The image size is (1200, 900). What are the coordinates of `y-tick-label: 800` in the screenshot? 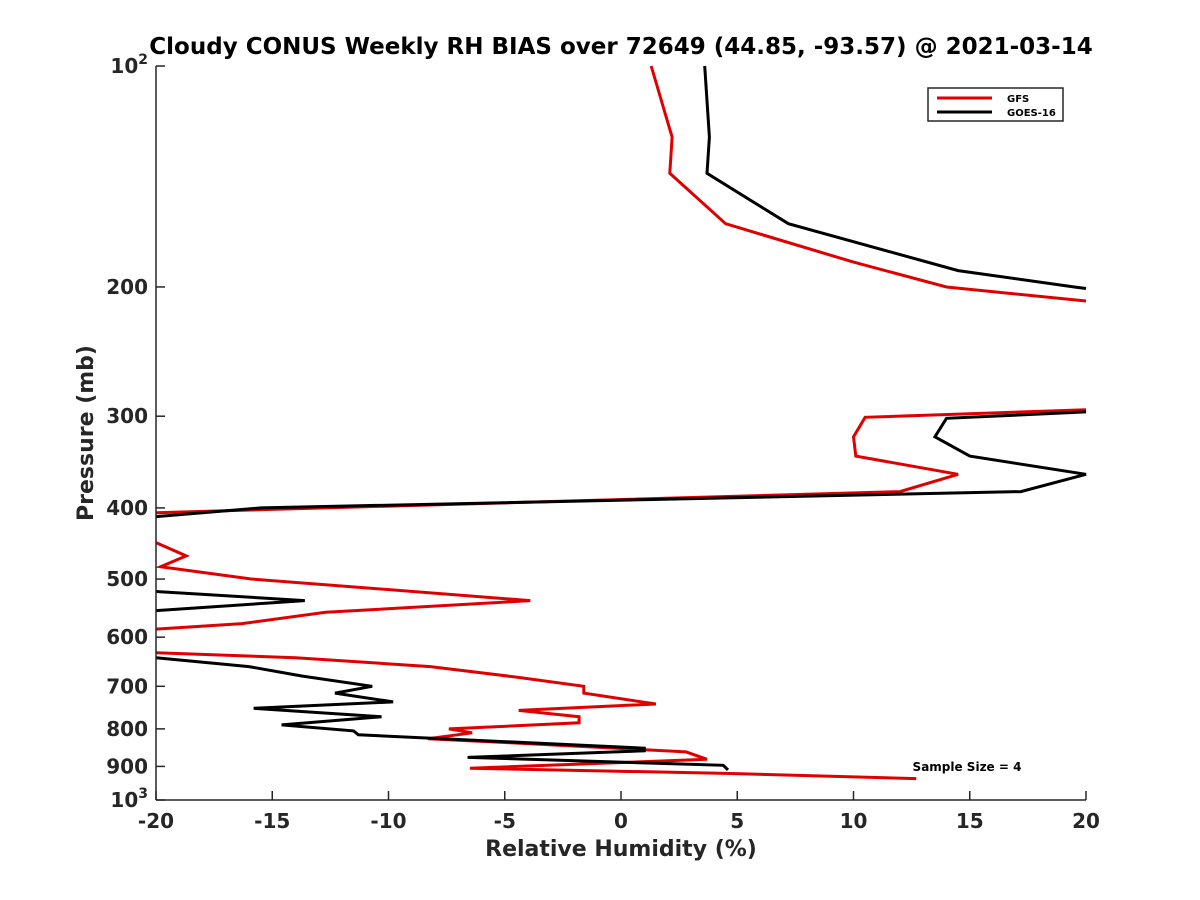 It's located at (127, 729).